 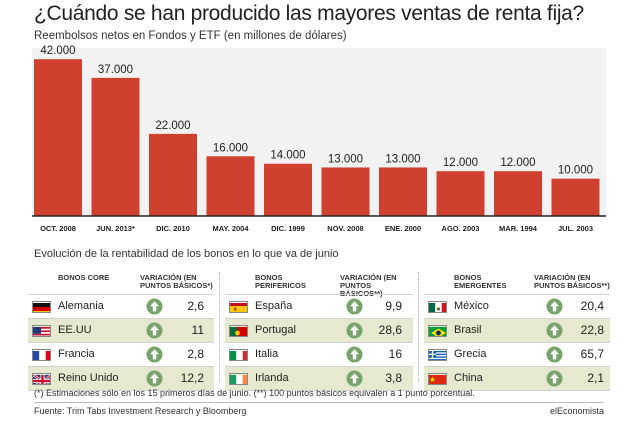 I want to click on category-label: JUL. 2003, so click(x=575, y=228).